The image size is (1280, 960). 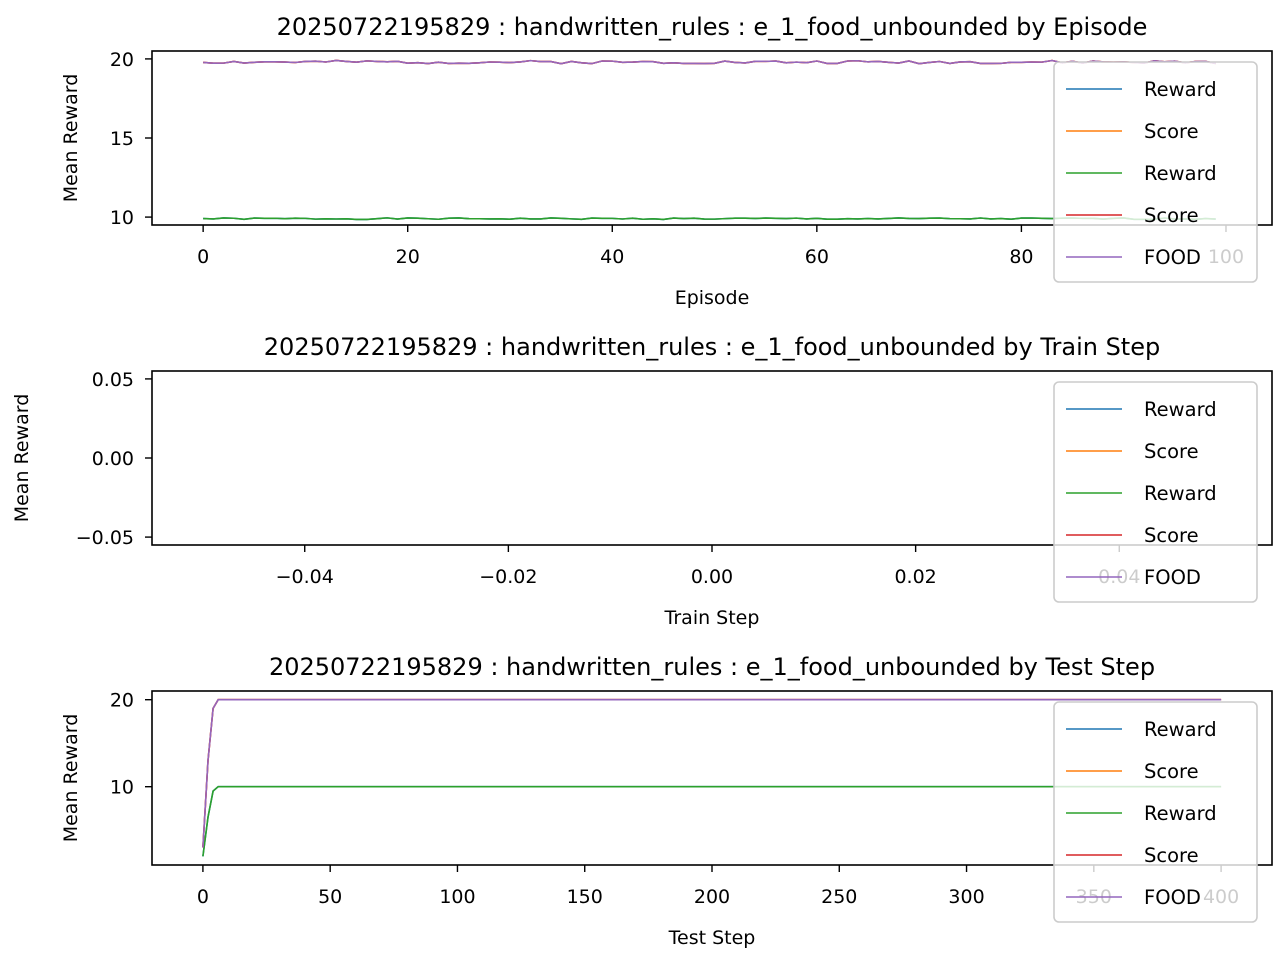 I want to click on x-tick-label: −0.02, so click(x=508, y=577).